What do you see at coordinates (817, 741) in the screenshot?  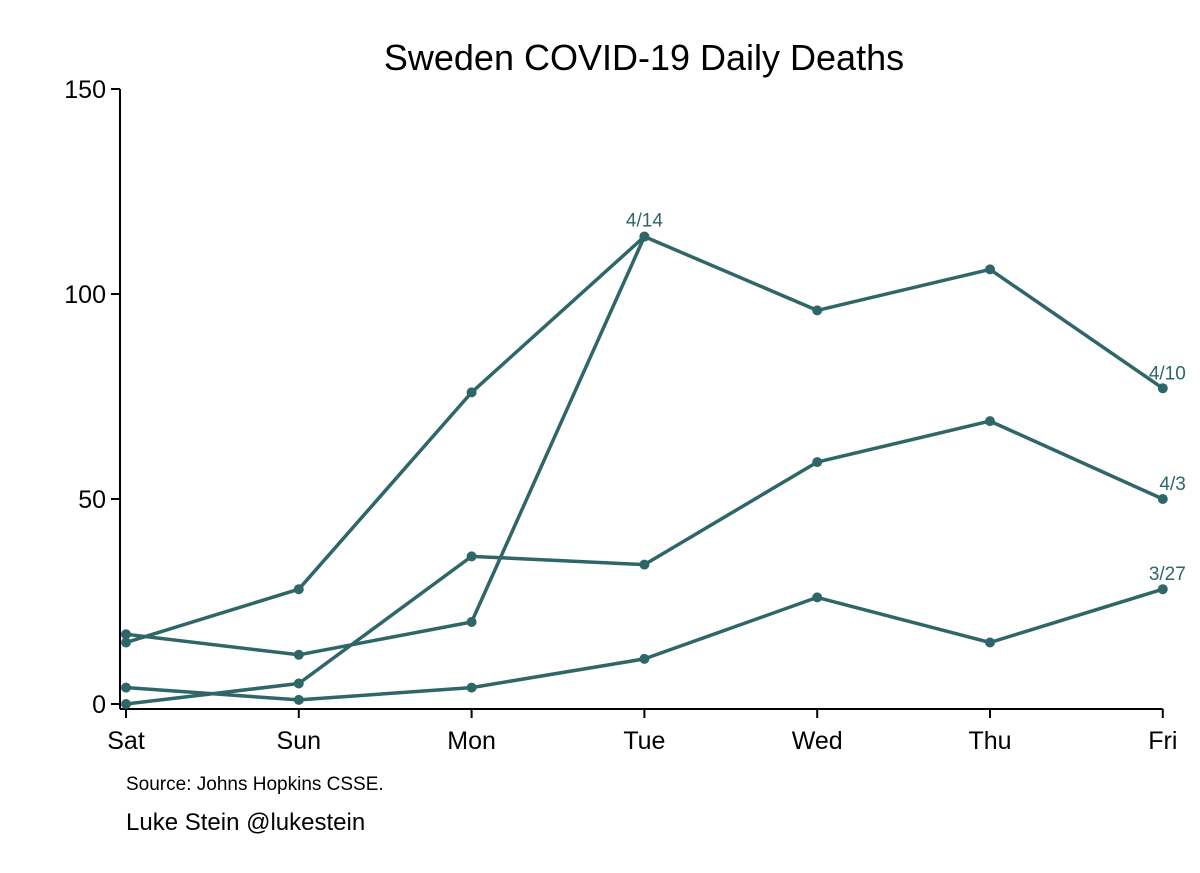 I see `x-tick-label: Wed` at bounding box center [817, 741].